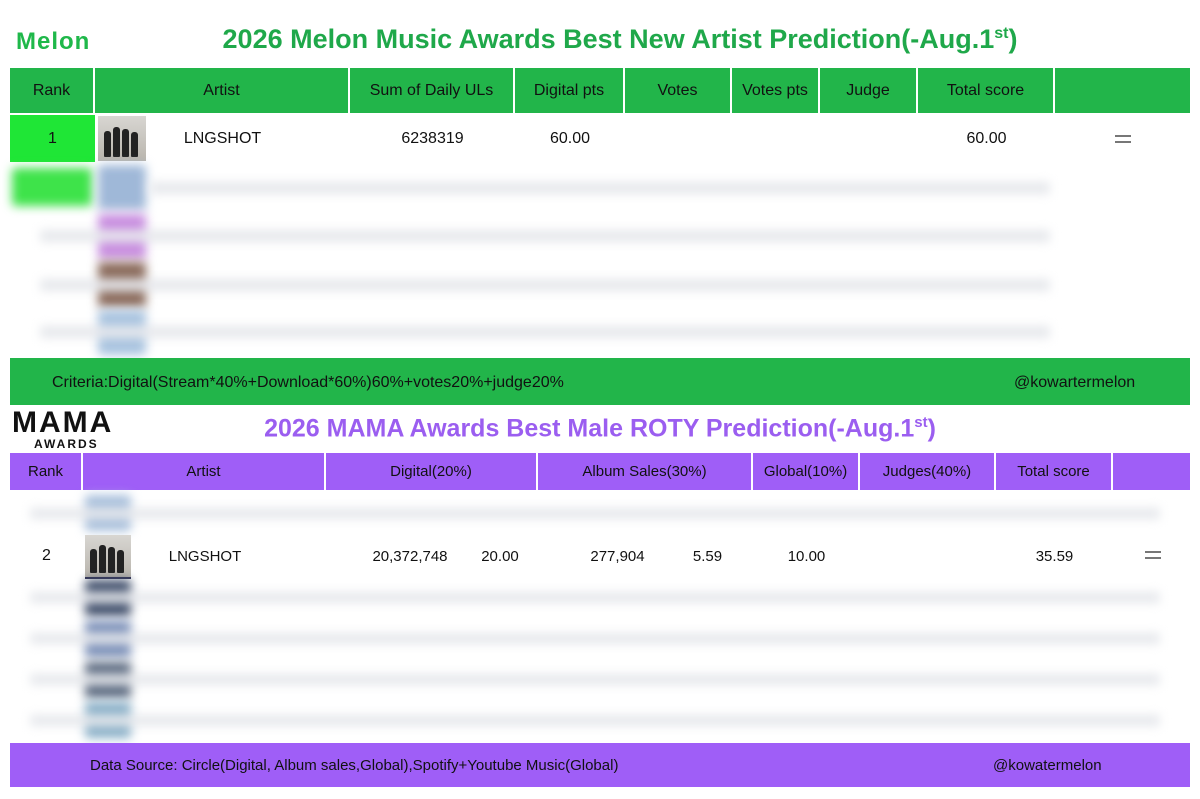 The height and width of the screenshot is (799, 1200). I want to click on blurred-photo, so click(122, 187).